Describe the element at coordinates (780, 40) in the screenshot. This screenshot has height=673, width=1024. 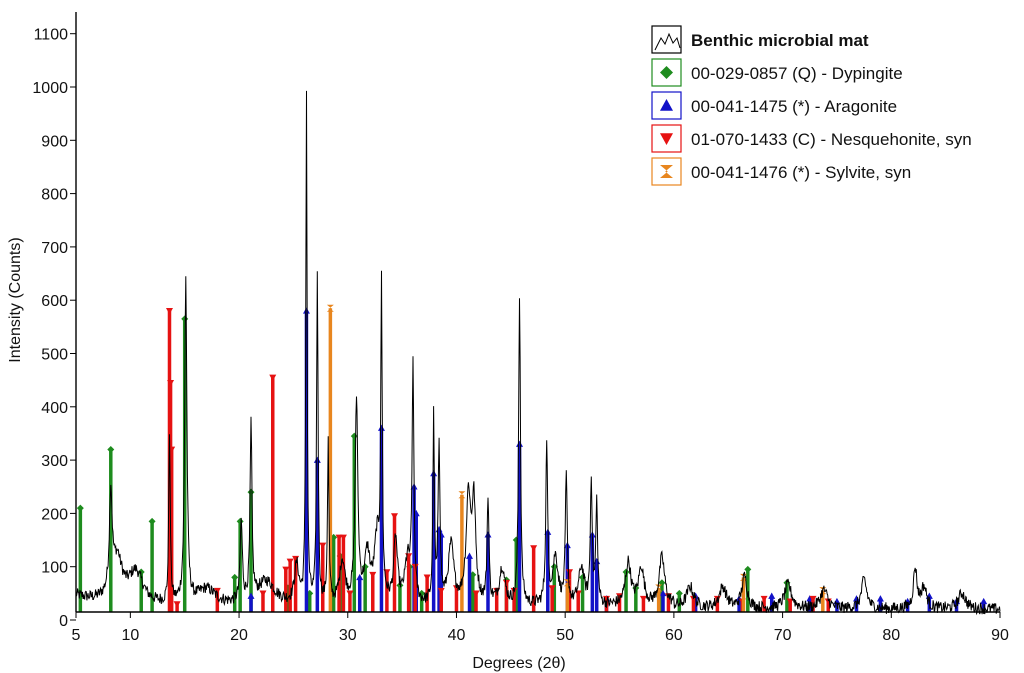
I see `legend-label-0: Benthic microbial mat` at that location.